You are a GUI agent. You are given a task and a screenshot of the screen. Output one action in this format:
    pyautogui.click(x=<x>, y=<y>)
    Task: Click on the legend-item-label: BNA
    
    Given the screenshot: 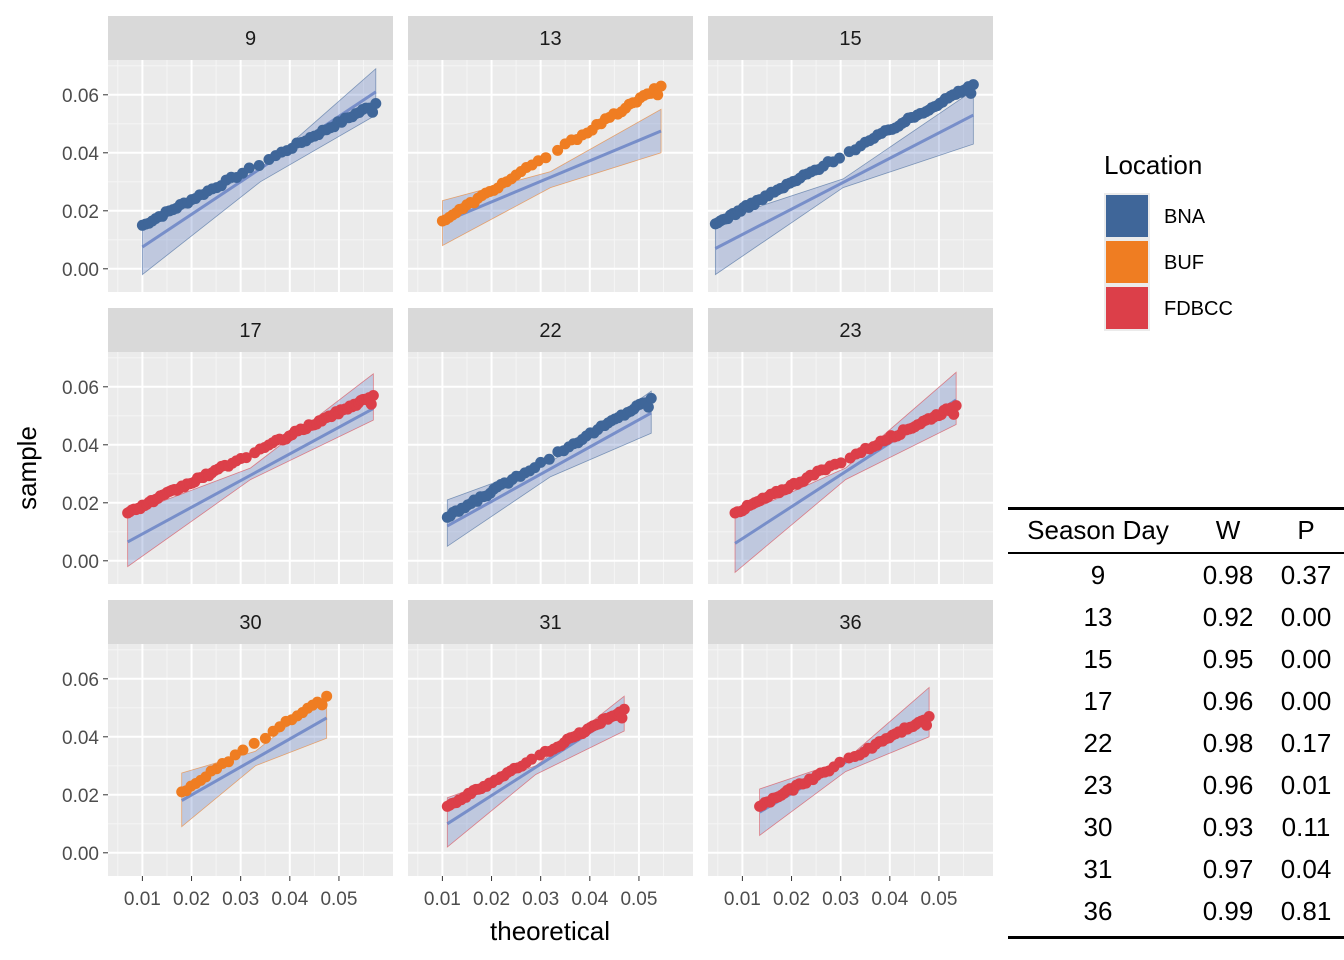 What is the action you would take?
    pyautogui.click(x=1185, y=217)
    